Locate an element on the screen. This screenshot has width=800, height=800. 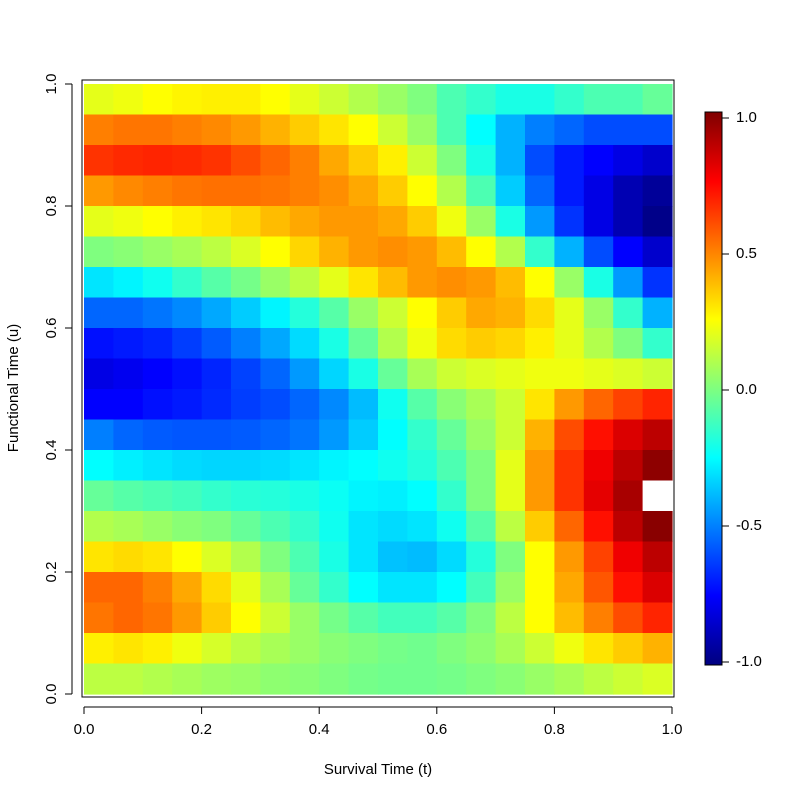
y-axis-label: Functional Time (u) is located at coordinates (13, 388).